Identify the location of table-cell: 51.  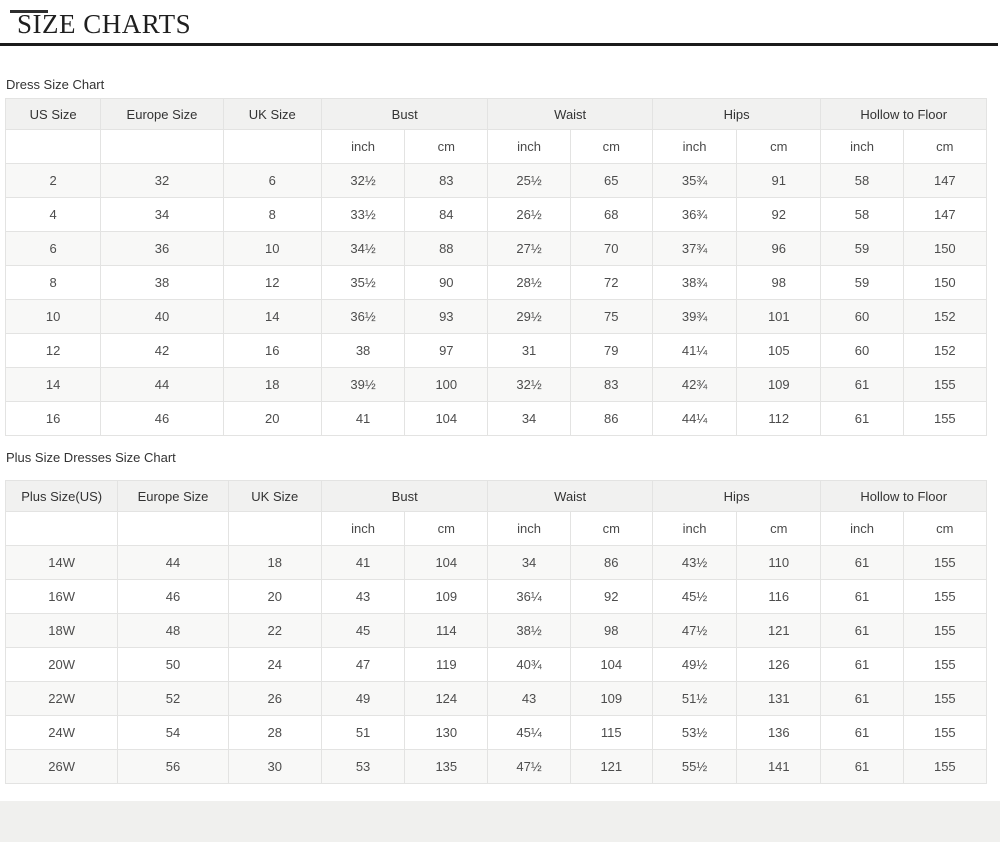
(363, 732).